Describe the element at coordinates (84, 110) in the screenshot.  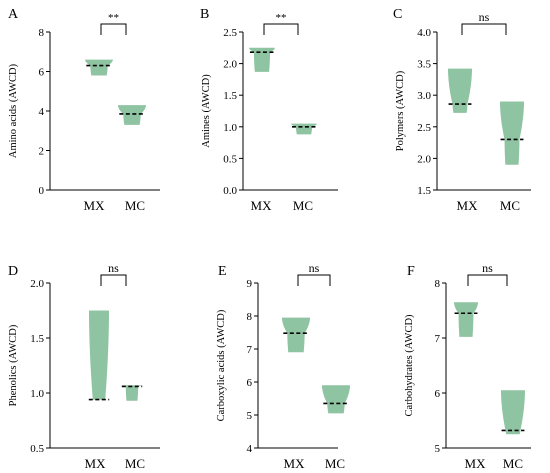
I see `panel-a: A 0 2 4 6 8 Amino acids (AWCD) MX MC **` at that location.